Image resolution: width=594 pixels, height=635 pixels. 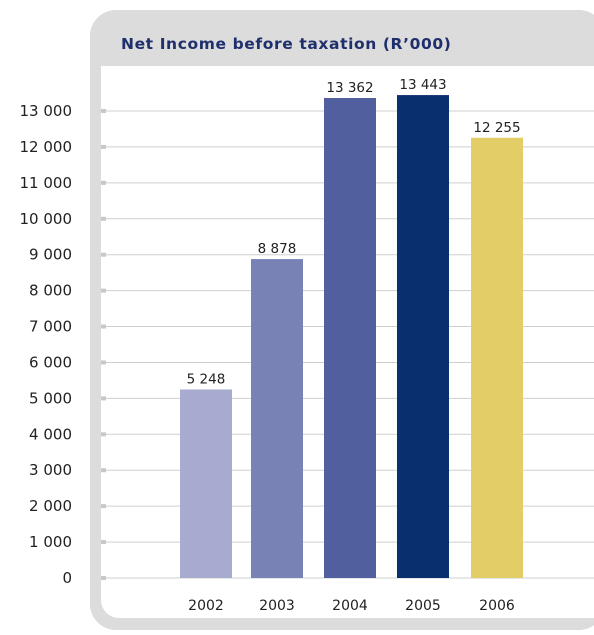 I want to click on y-tick-label: 6 000, so click(x=50, y=362).